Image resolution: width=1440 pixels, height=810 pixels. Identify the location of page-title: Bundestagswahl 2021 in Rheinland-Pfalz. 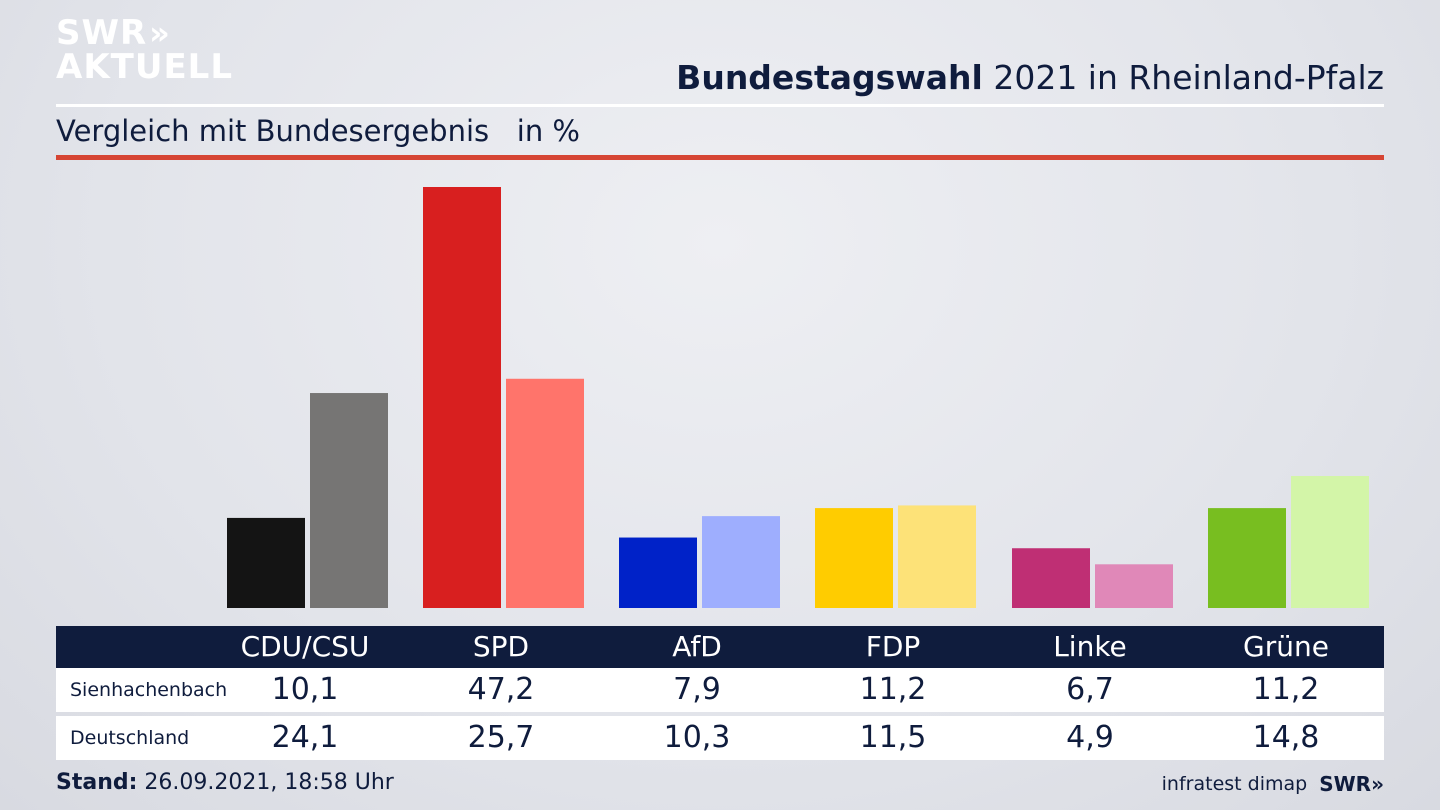
(1030, 77).